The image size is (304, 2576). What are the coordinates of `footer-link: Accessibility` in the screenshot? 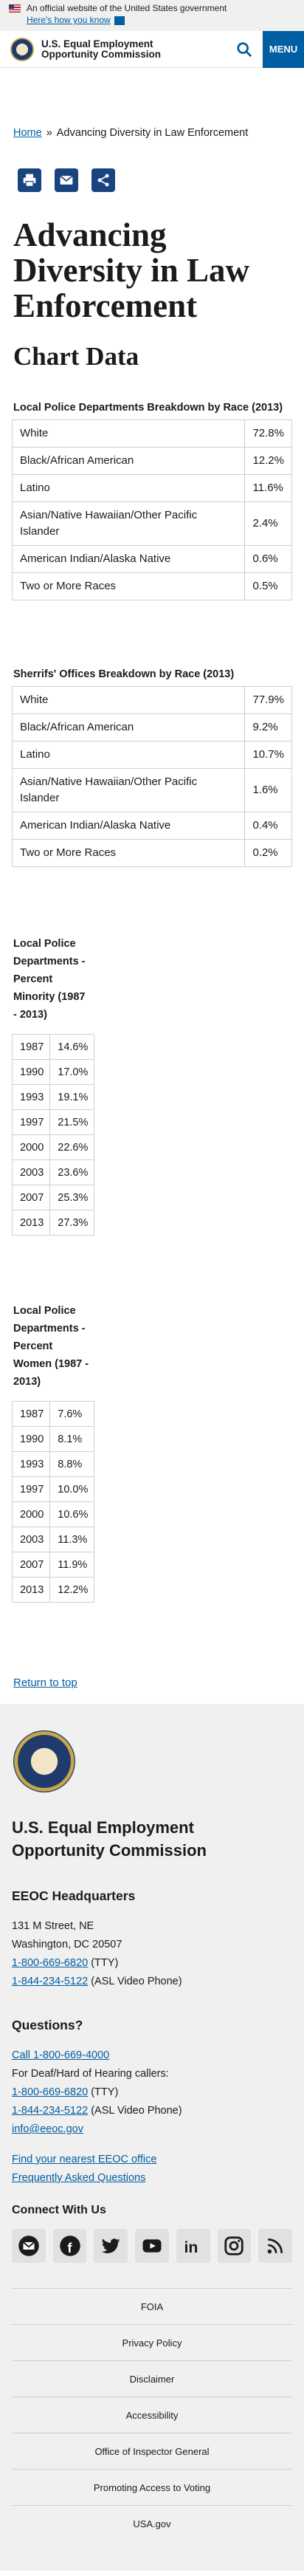 It's located at (152, 2415).